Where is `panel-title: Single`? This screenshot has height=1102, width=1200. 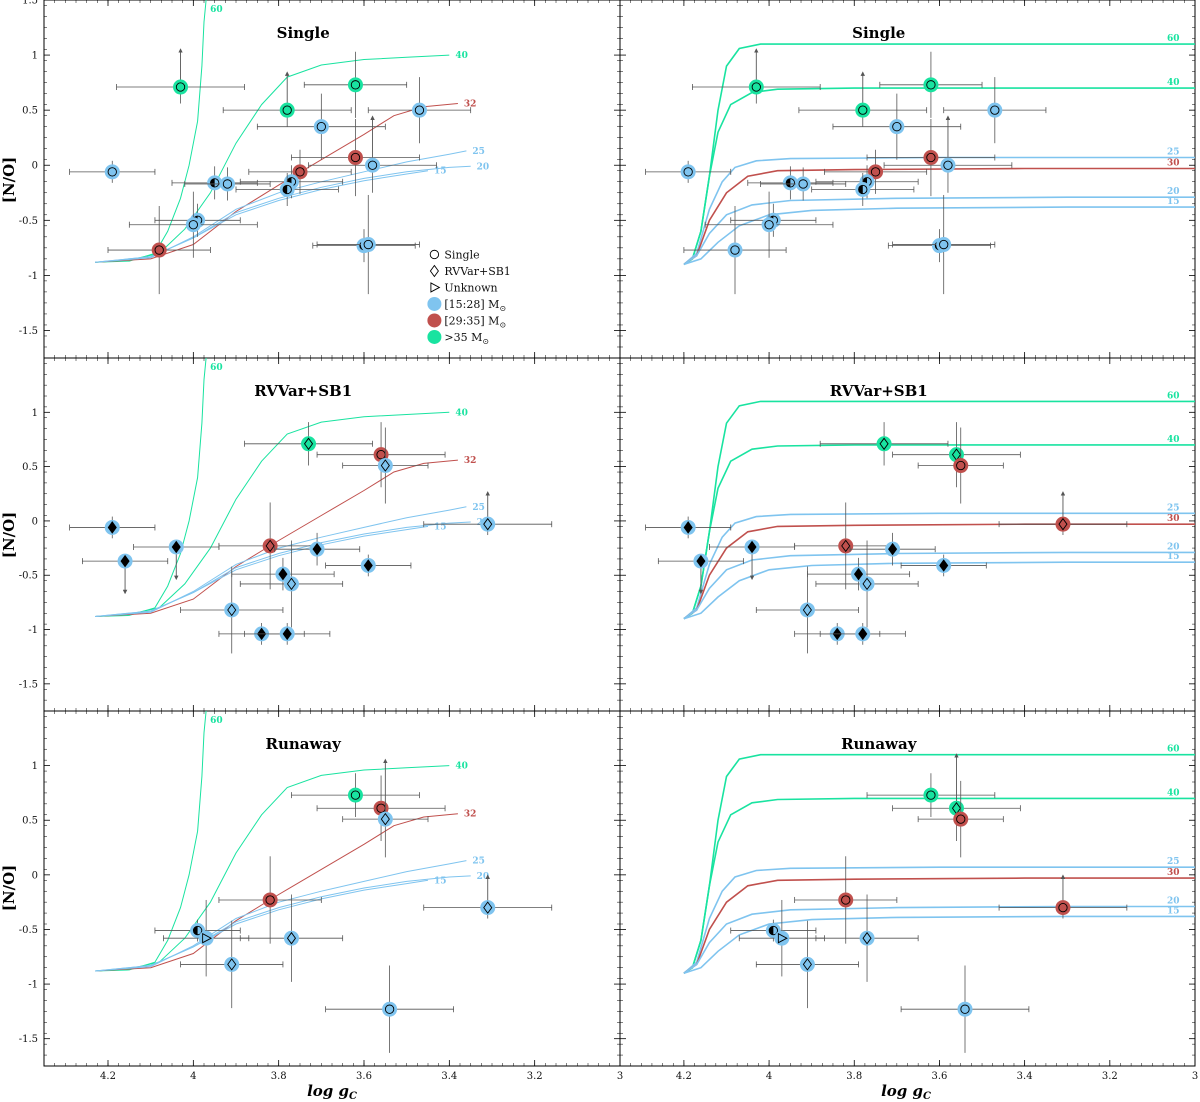 panel-title: Single is located at coordinates (303, 33).